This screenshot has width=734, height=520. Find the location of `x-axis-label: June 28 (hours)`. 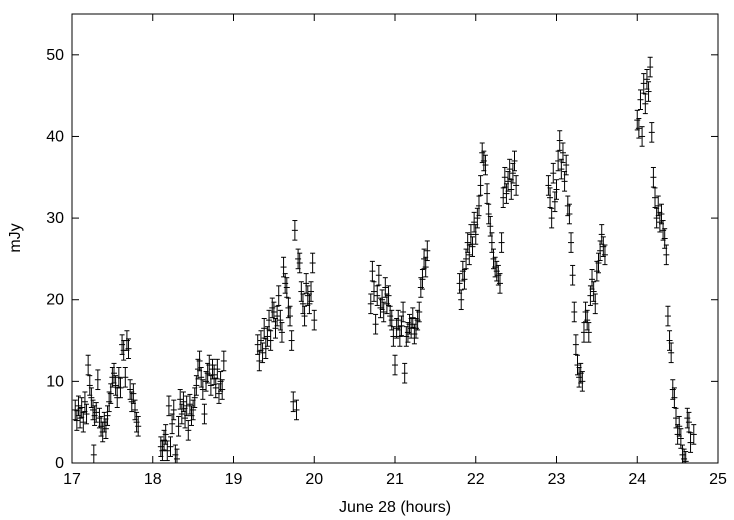

x-axis-label: June 28 (hours) is located at coordinates (395, 507).